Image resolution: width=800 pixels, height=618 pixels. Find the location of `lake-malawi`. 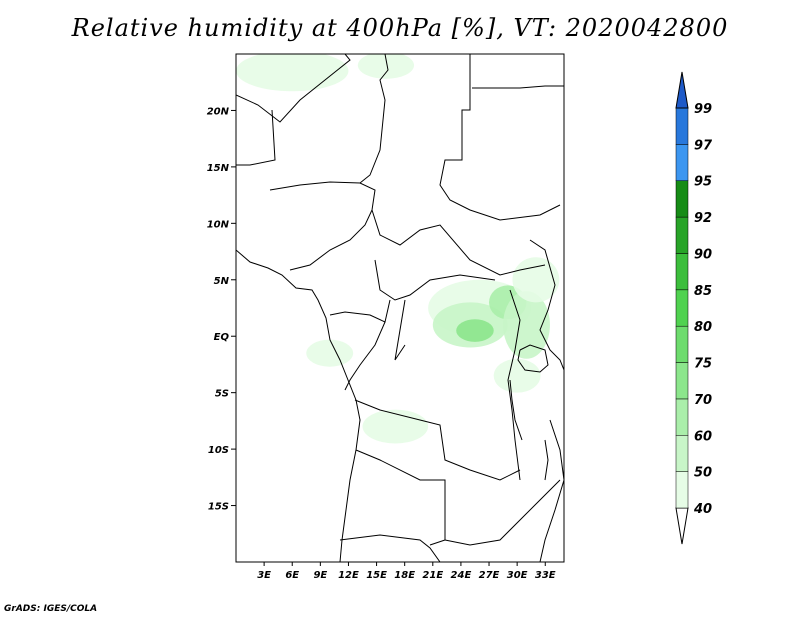

lake-malawi is located at coordinates (546, 460).